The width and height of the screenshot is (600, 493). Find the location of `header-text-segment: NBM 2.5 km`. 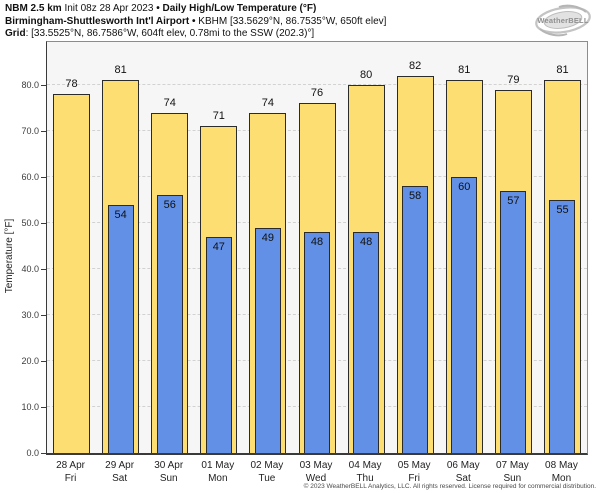

header-text-segment: NBM 2.5 km is located at coordinates (33, 8).